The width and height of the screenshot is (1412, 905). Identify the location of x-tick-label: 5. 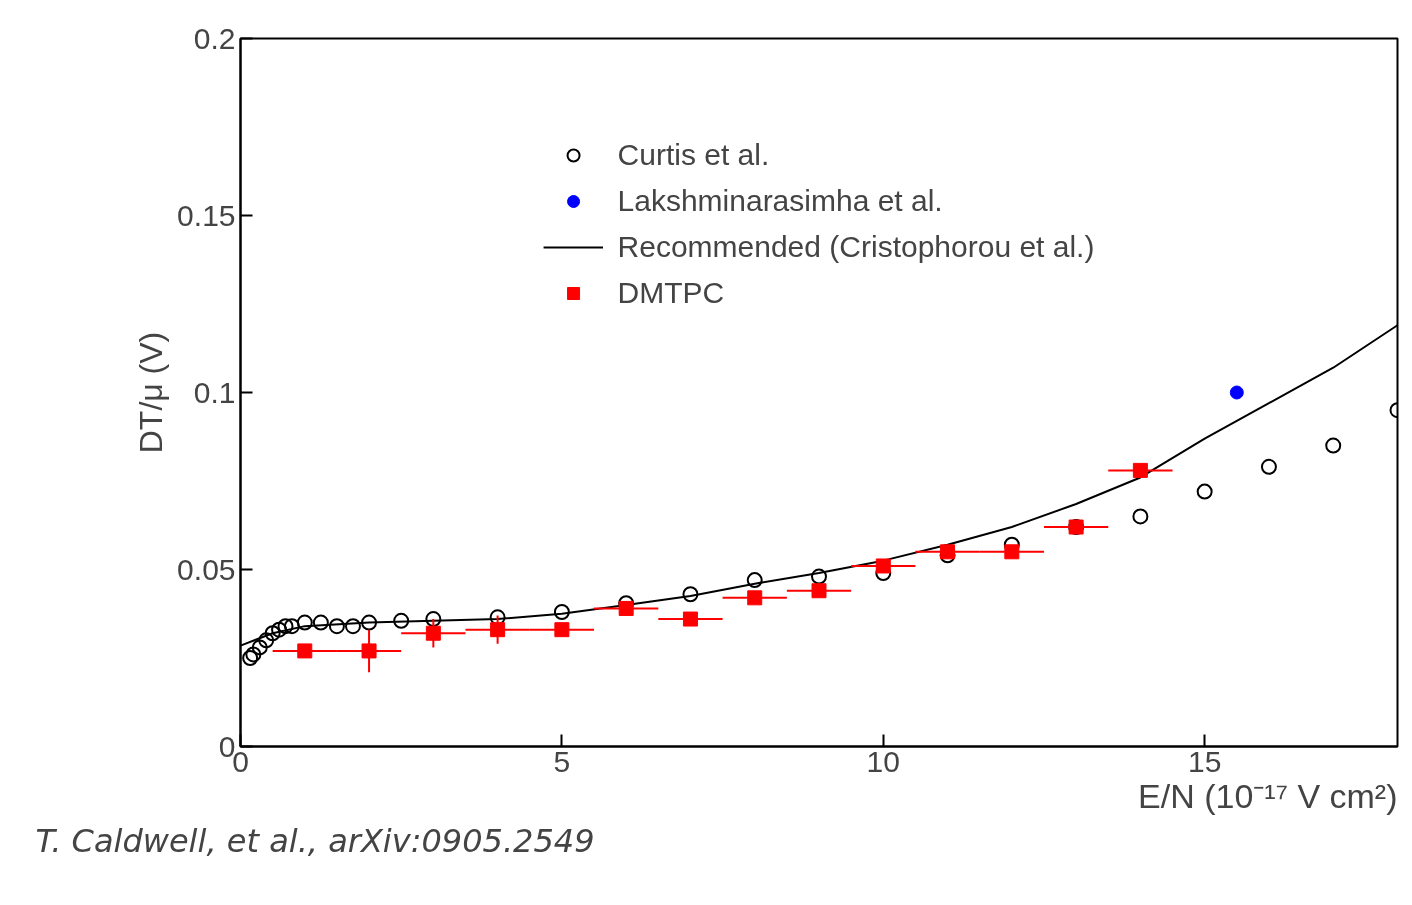
(562, 761).